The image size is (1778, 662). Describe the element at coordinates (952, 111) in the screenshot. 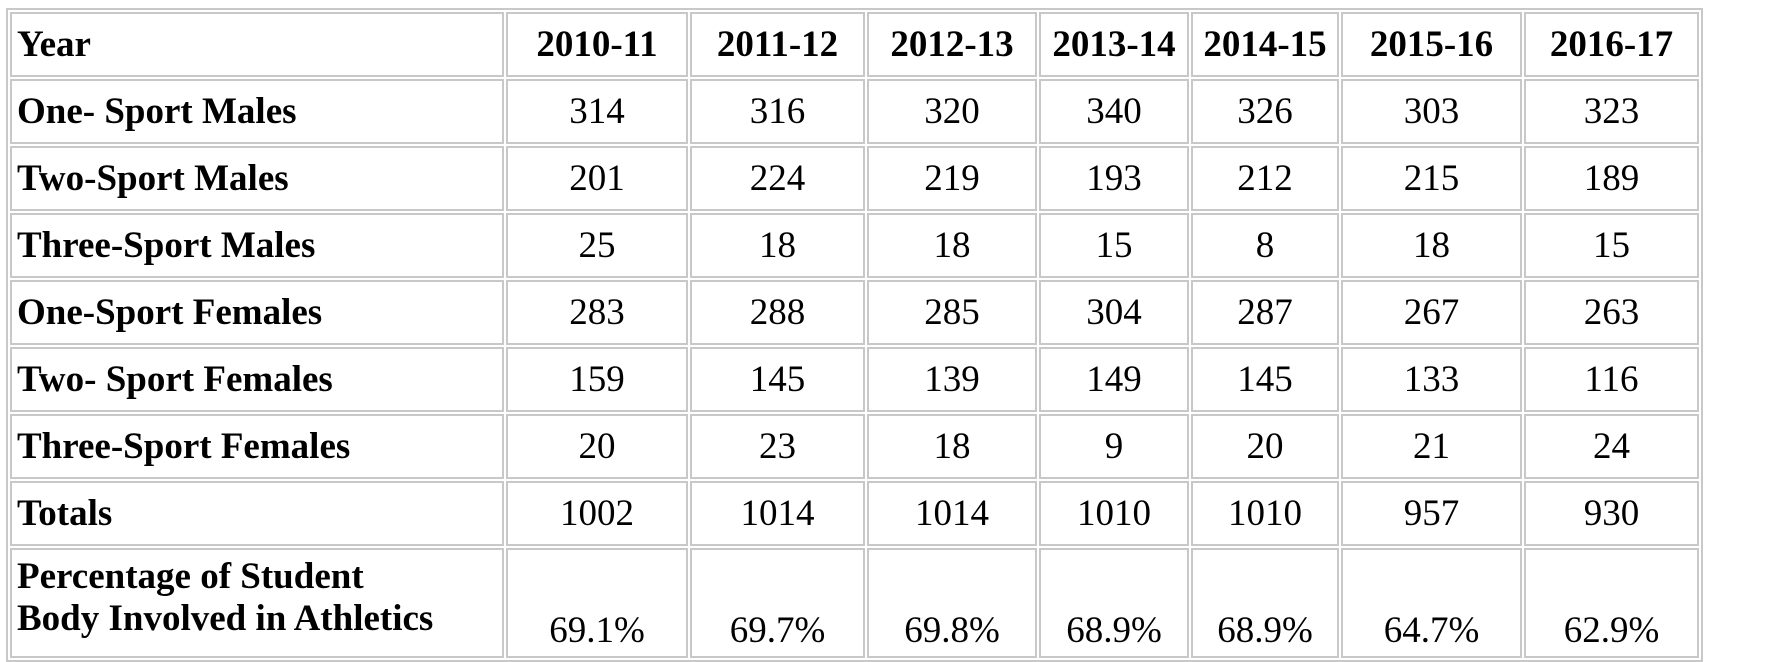

I see `table-cell: 320` at that location.